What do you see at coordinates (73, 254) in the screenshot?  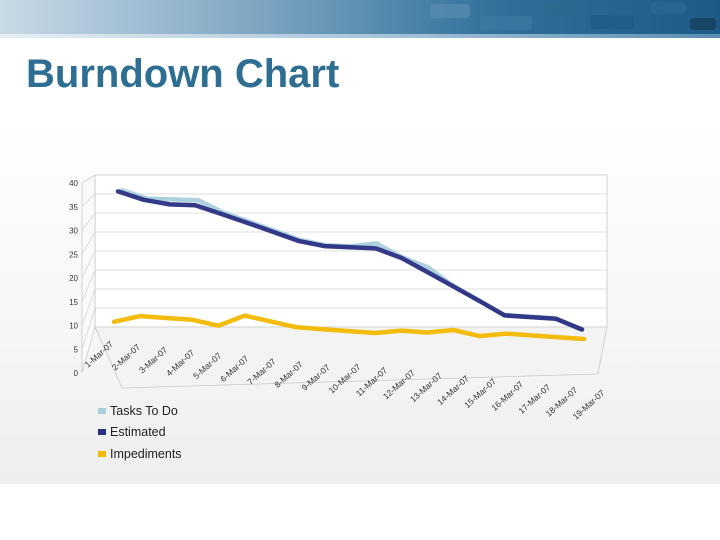 I see `y-tick-label: 25` at bounding box center [73, 254].